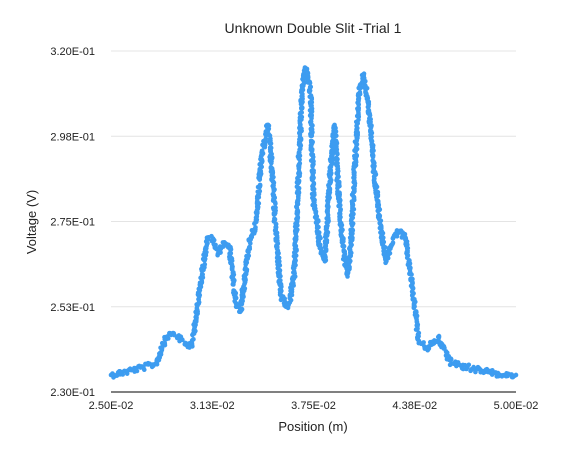 This screenshot has width=578, height=452. I want to click on x-tick-label: 2.50E-02, so click(111, 406).